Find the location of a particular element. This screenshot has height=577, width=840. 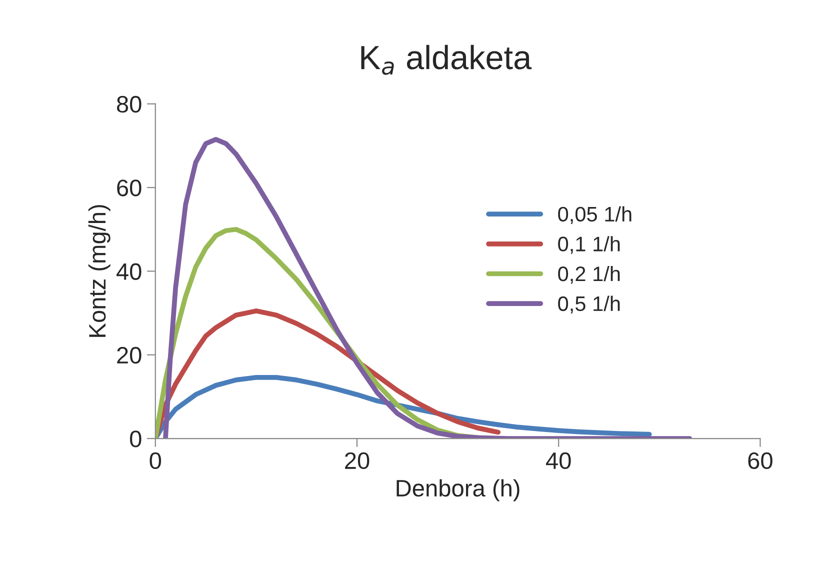

legend-label: 0,05 1/h is located at coordinates (595, 215).